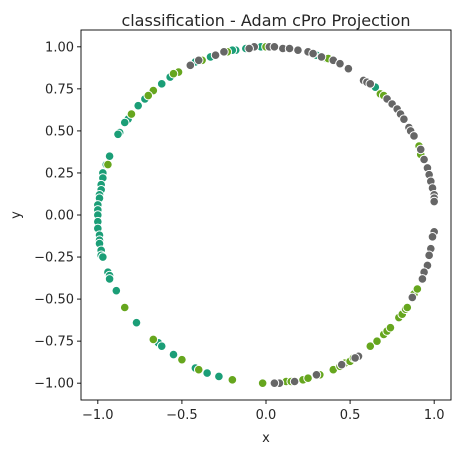 The height and width of the screenshot is (455, 461). I want to click on y-tick-label: −0.25, so click(54, 258).